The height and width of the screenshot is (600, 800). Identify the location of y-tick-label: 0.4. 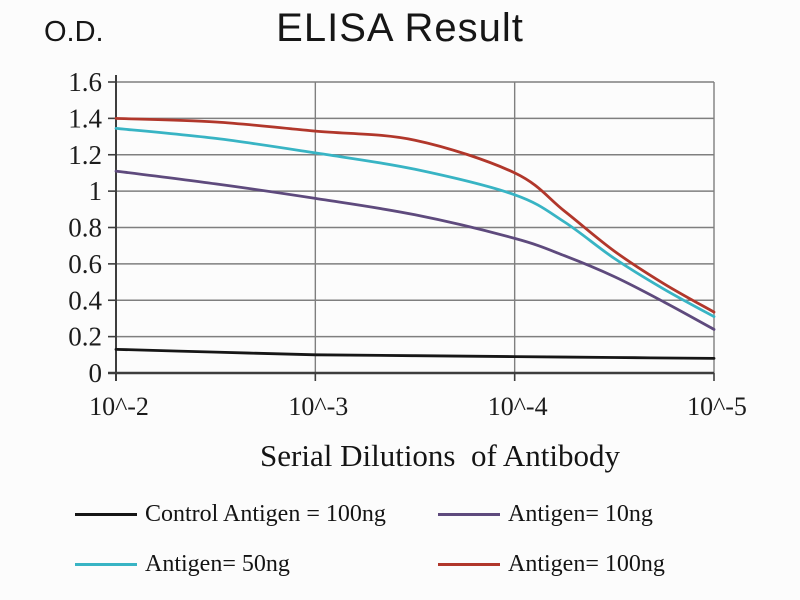
(85, 300).